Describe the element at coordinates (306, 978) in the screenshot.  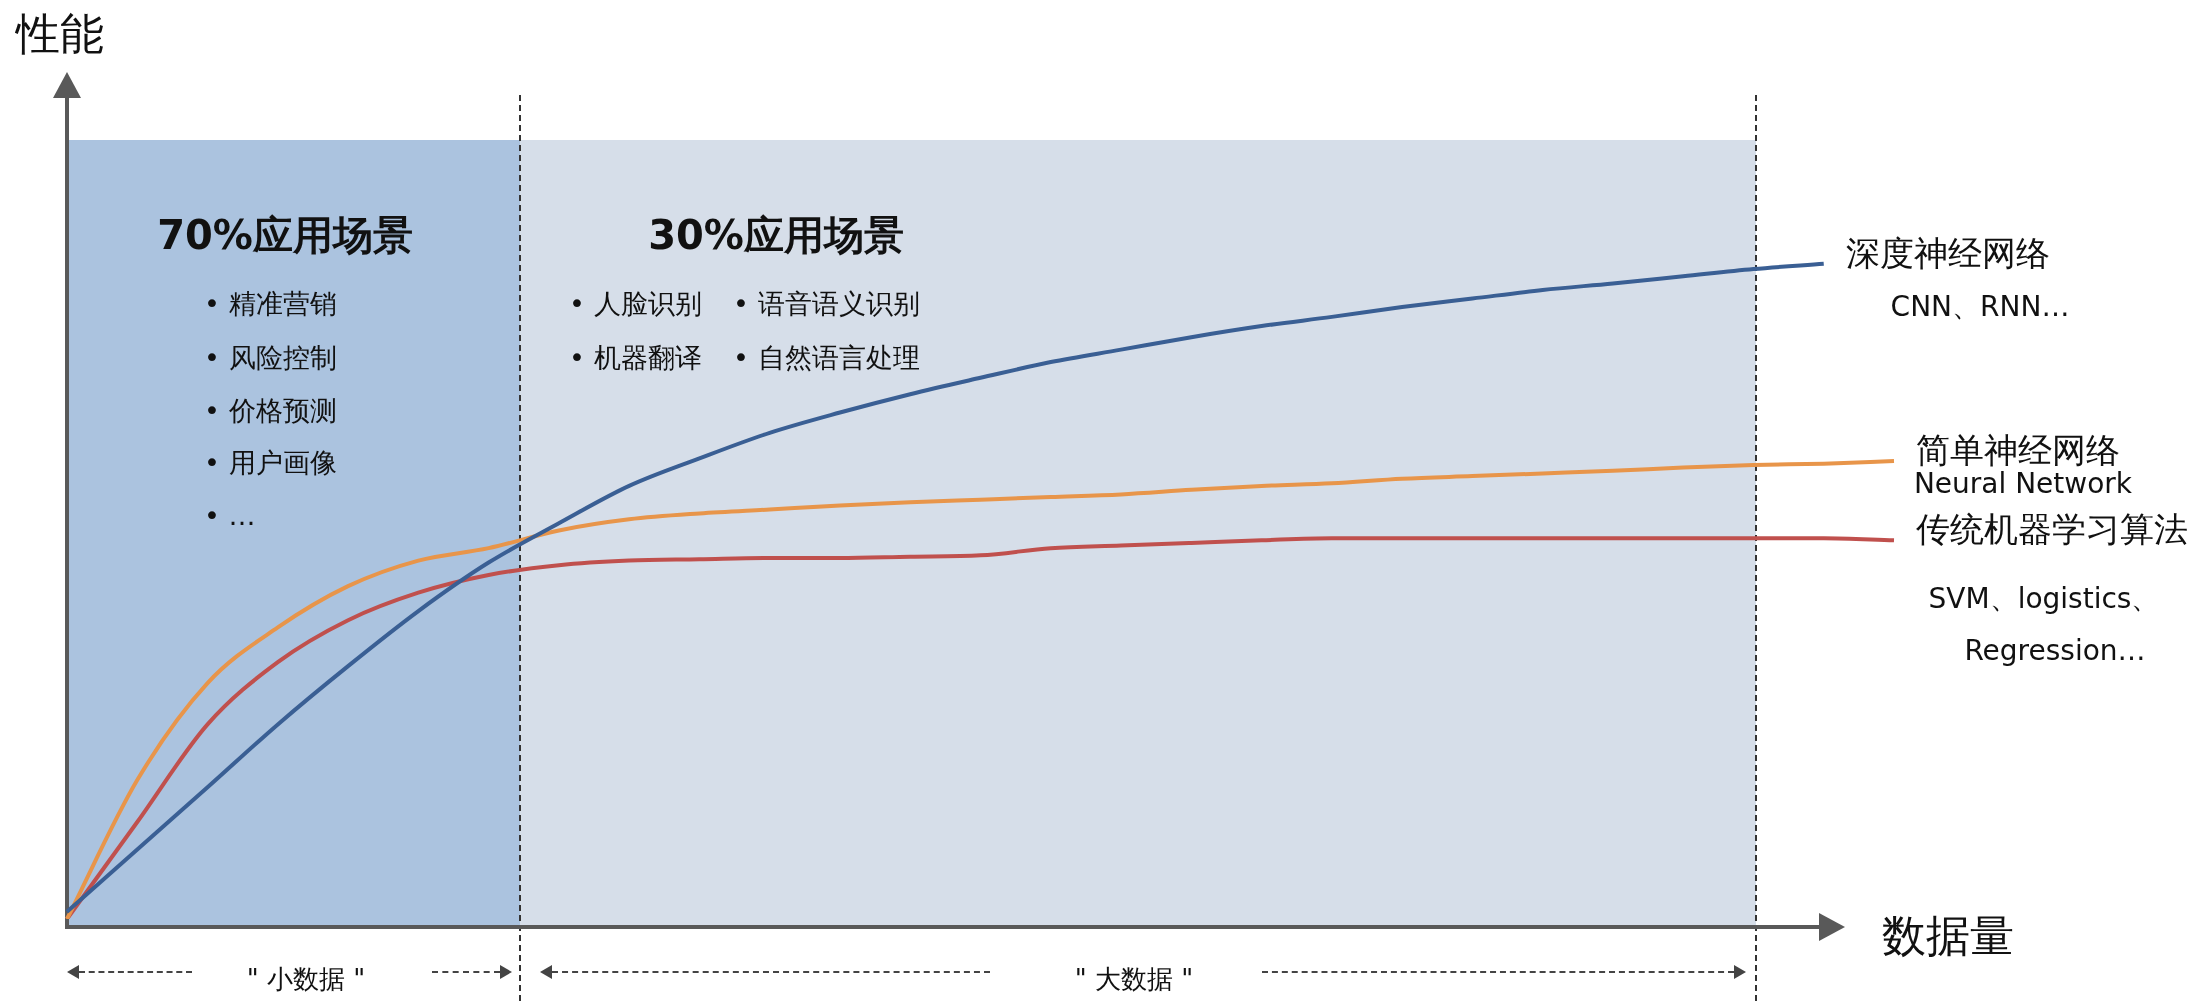
I see `text: " 小数据 "` at that location.